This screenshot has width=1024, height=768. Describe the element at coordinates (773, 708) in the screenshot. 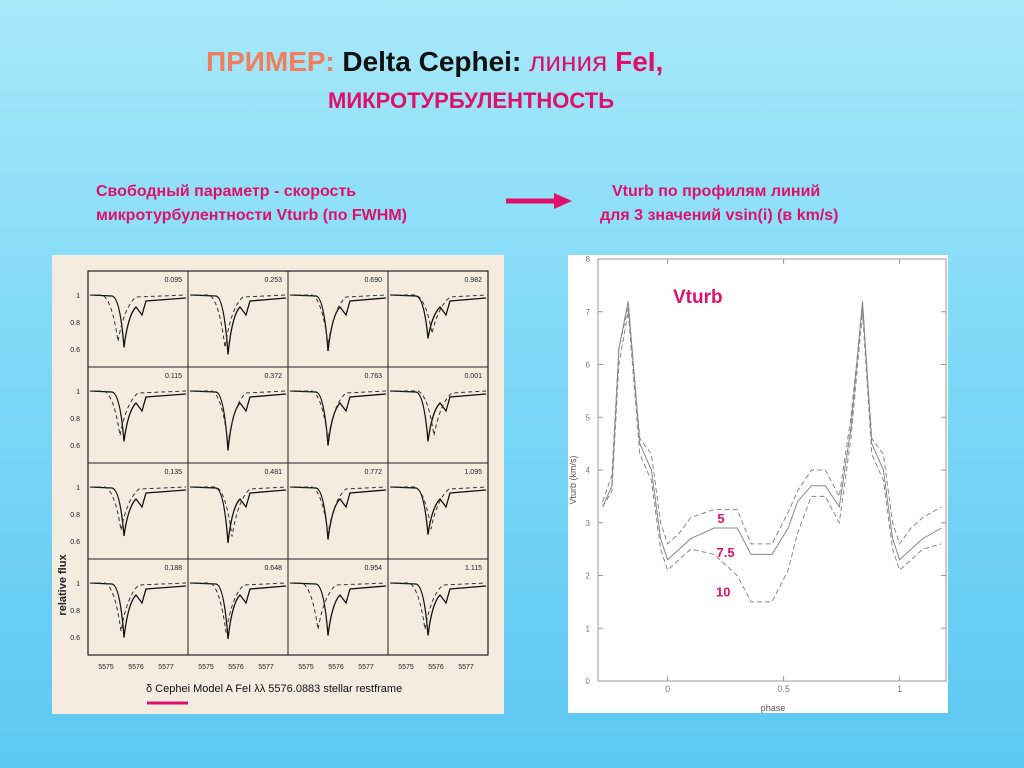

I see `chart-xlabel: phase` at that location.